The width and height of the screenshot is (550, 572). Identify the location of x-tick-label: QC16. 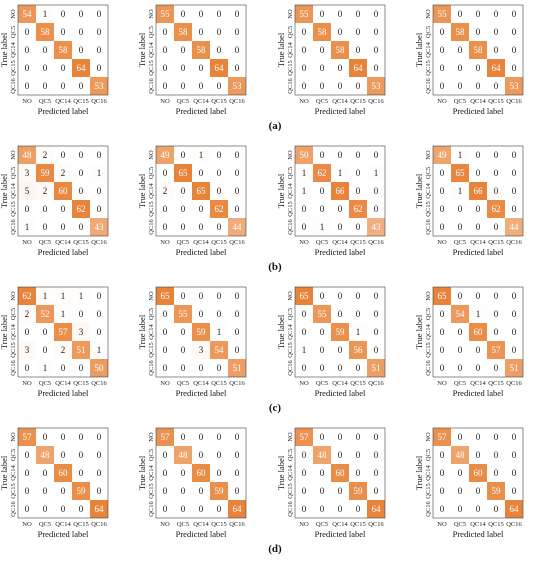
(514, 101).